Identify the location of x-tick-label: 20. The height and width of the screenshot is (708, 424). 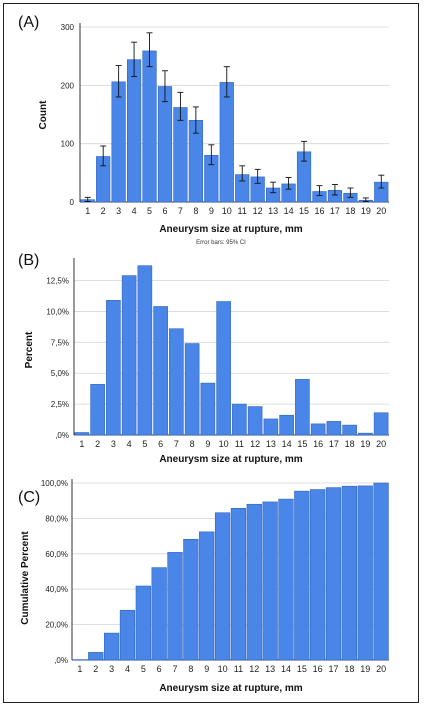
(381, 444).